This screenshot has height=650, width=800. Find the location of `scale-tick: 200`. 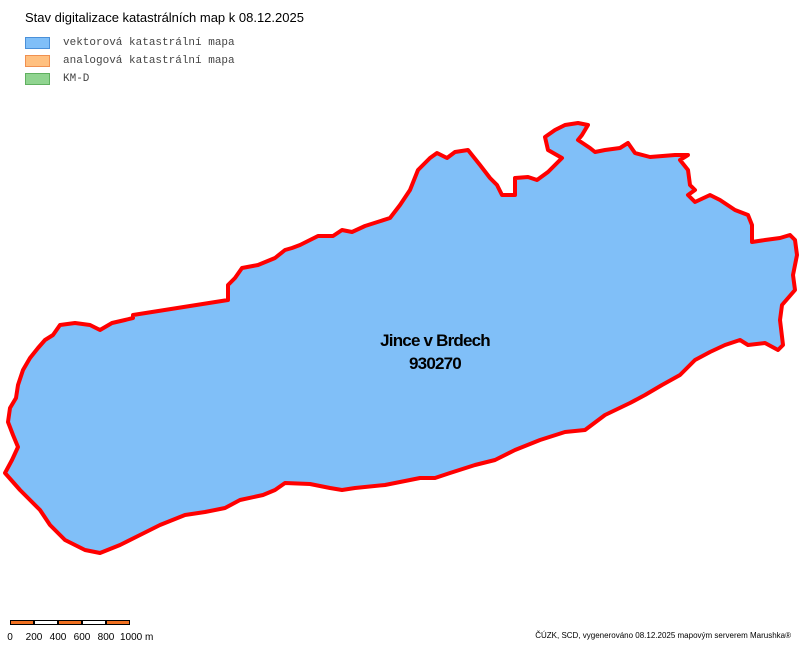

scale-tick: 200 is located at coordinates (34, 637).